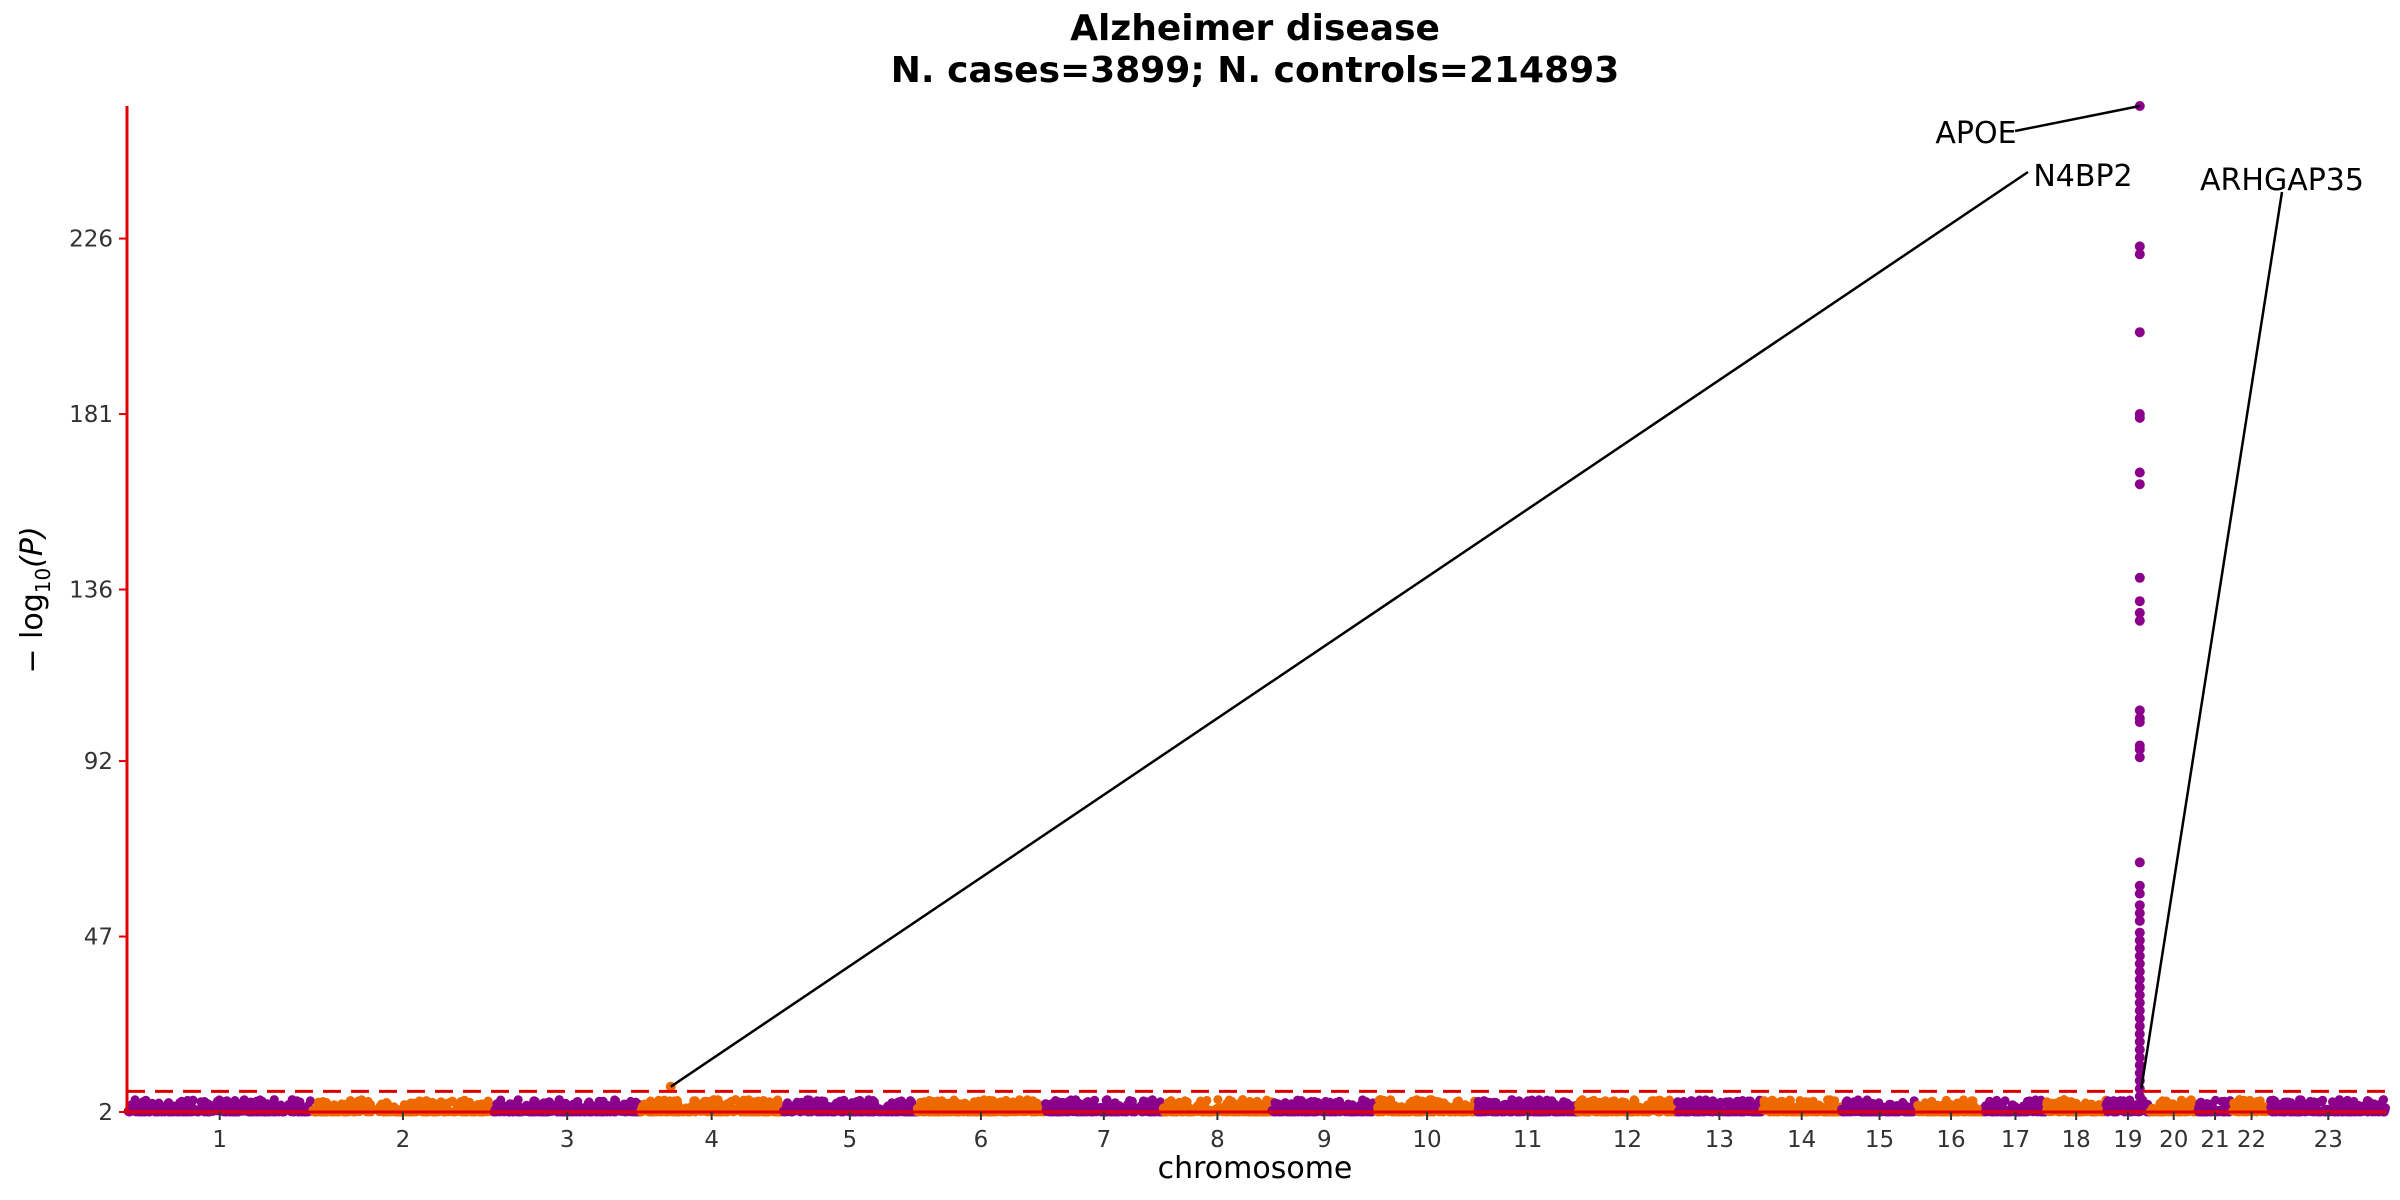  What do you see at coordinates (2212, 640) in the screenshot?
I see `annotation-leader-line` at bounding box center [2212, 640].